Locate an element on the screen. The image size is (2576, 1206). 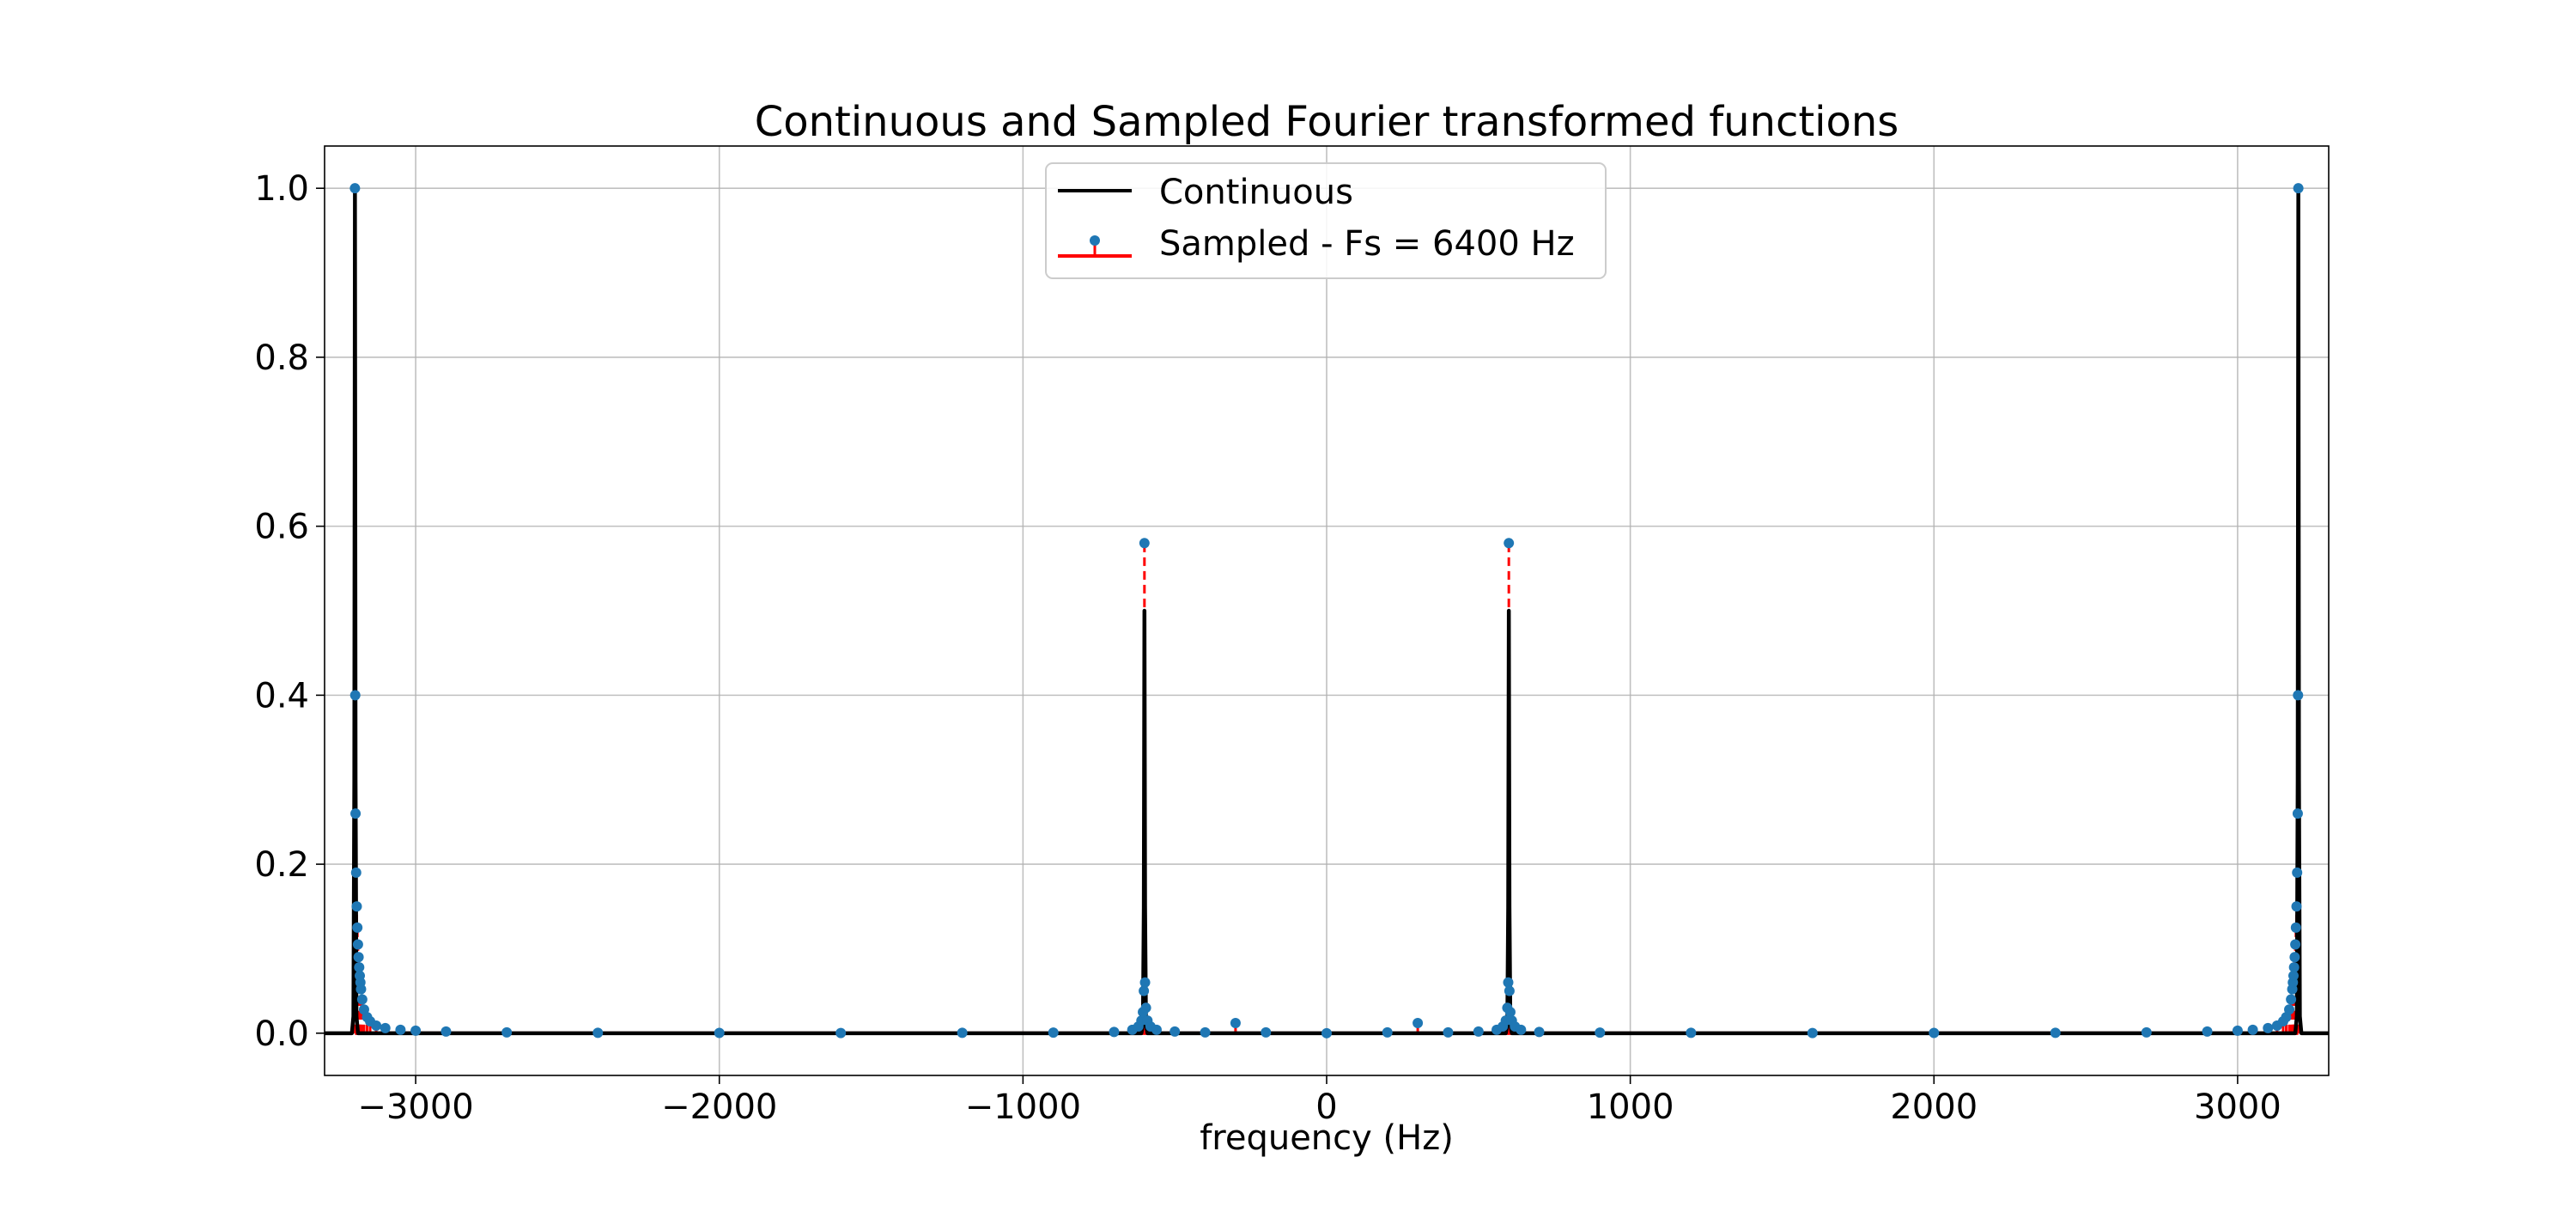
legend-box is located at coordinates (1326, 220).